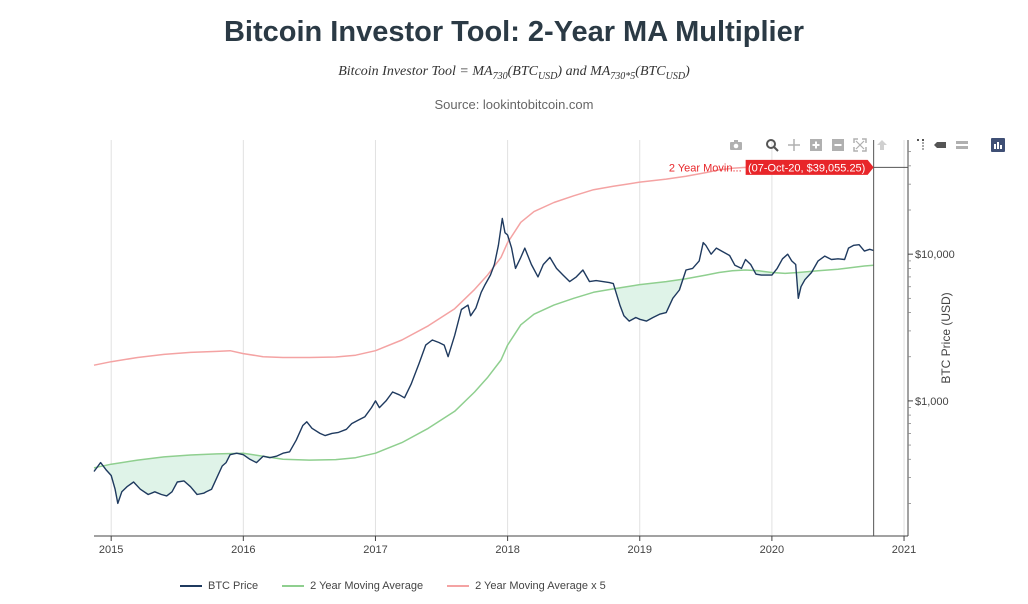 This screenshot has width=1028, height=604. What do you see at coordinates (191, 586) in the screenshot?
I see `legend-swatch-btc` at bounding box center [191, 586].